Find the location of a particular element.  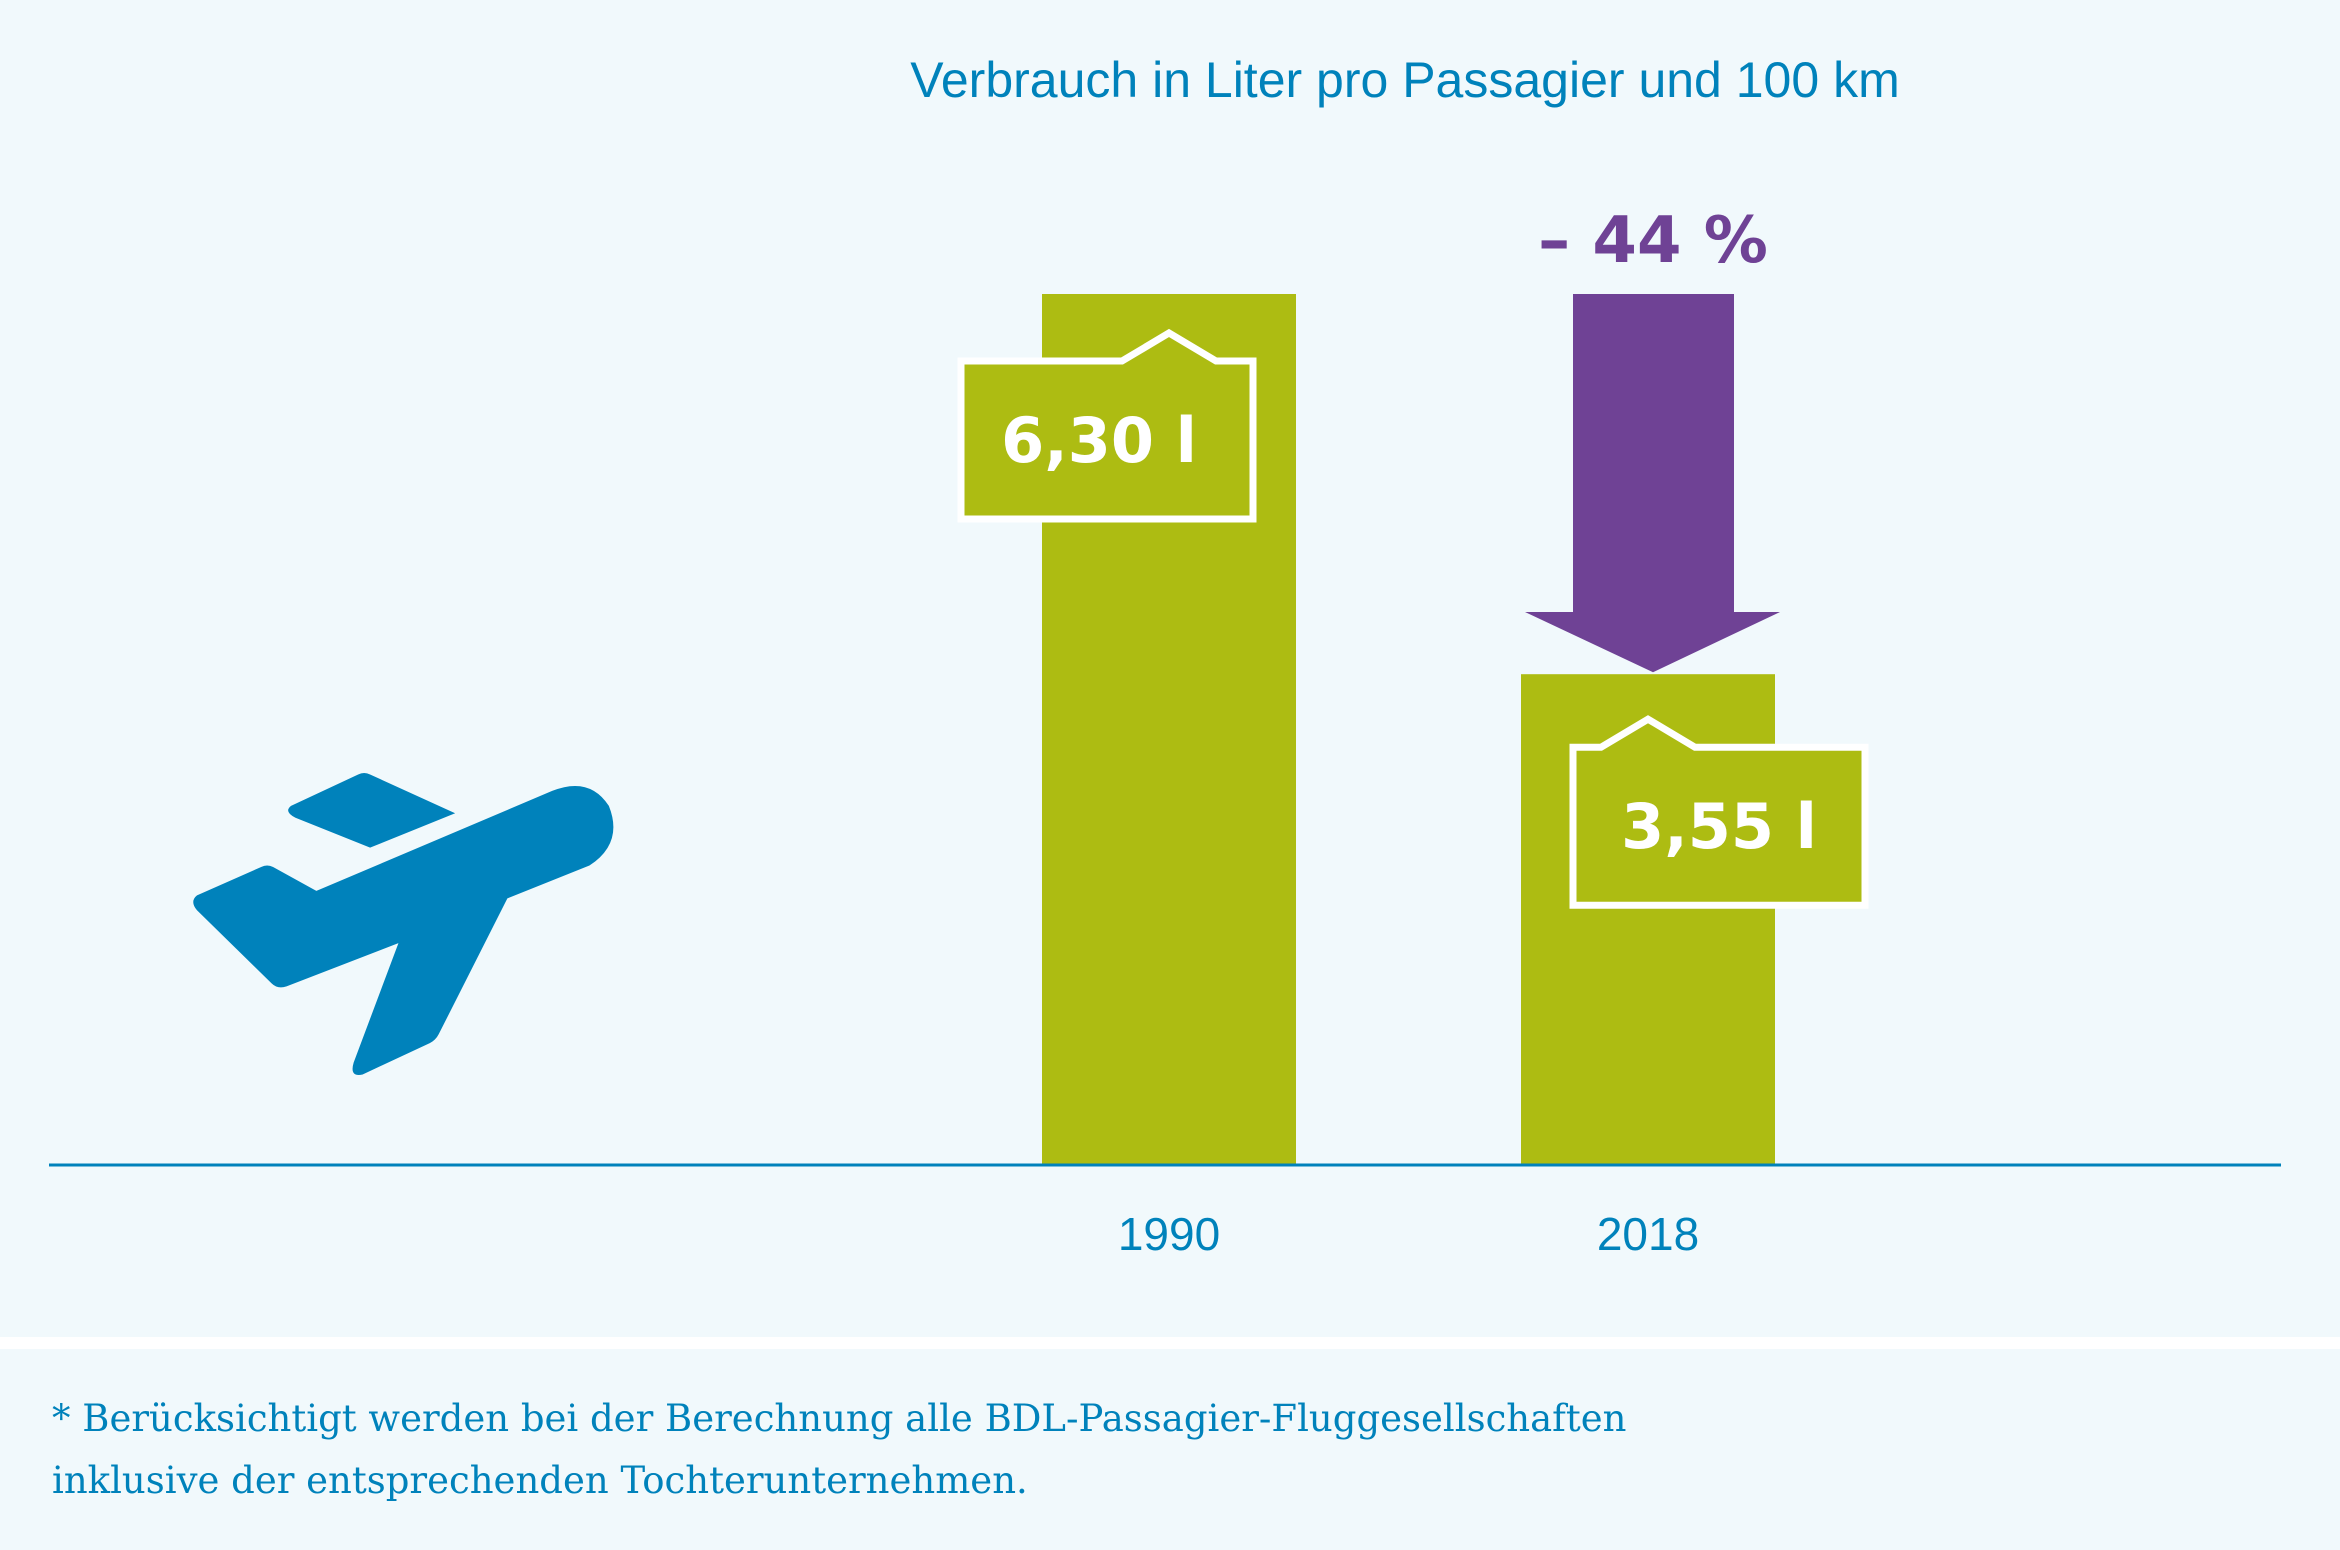

airplane-takeoff-icon is located at coordinates (403, 924).